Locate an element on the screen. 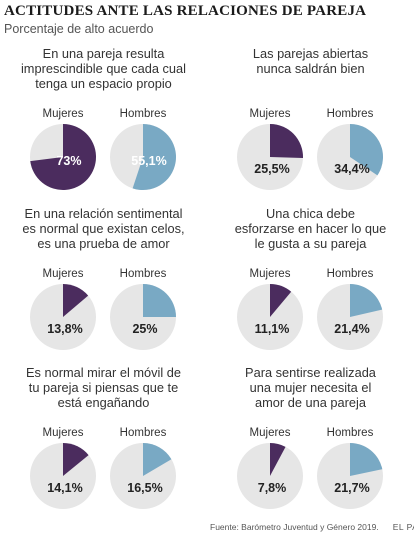 This screenshot has width=414, height=534. women-pie: 25,5% is located at coordinates (270, 157).